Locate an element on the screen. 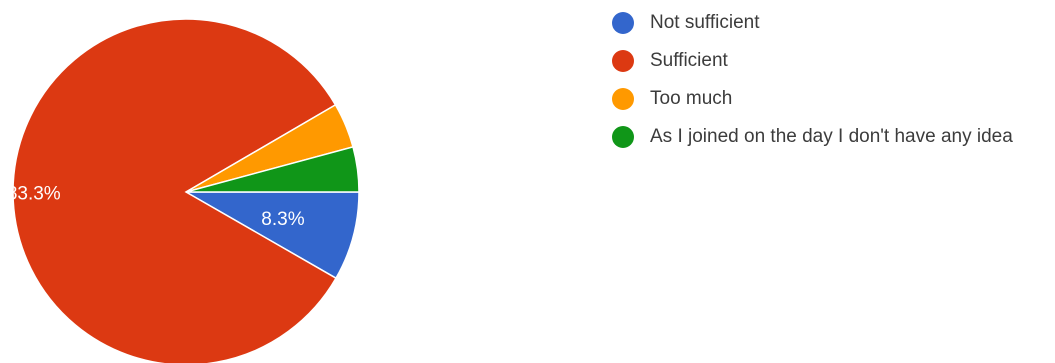  legend-swatch-no-idea is located at coordinates (623, 137).